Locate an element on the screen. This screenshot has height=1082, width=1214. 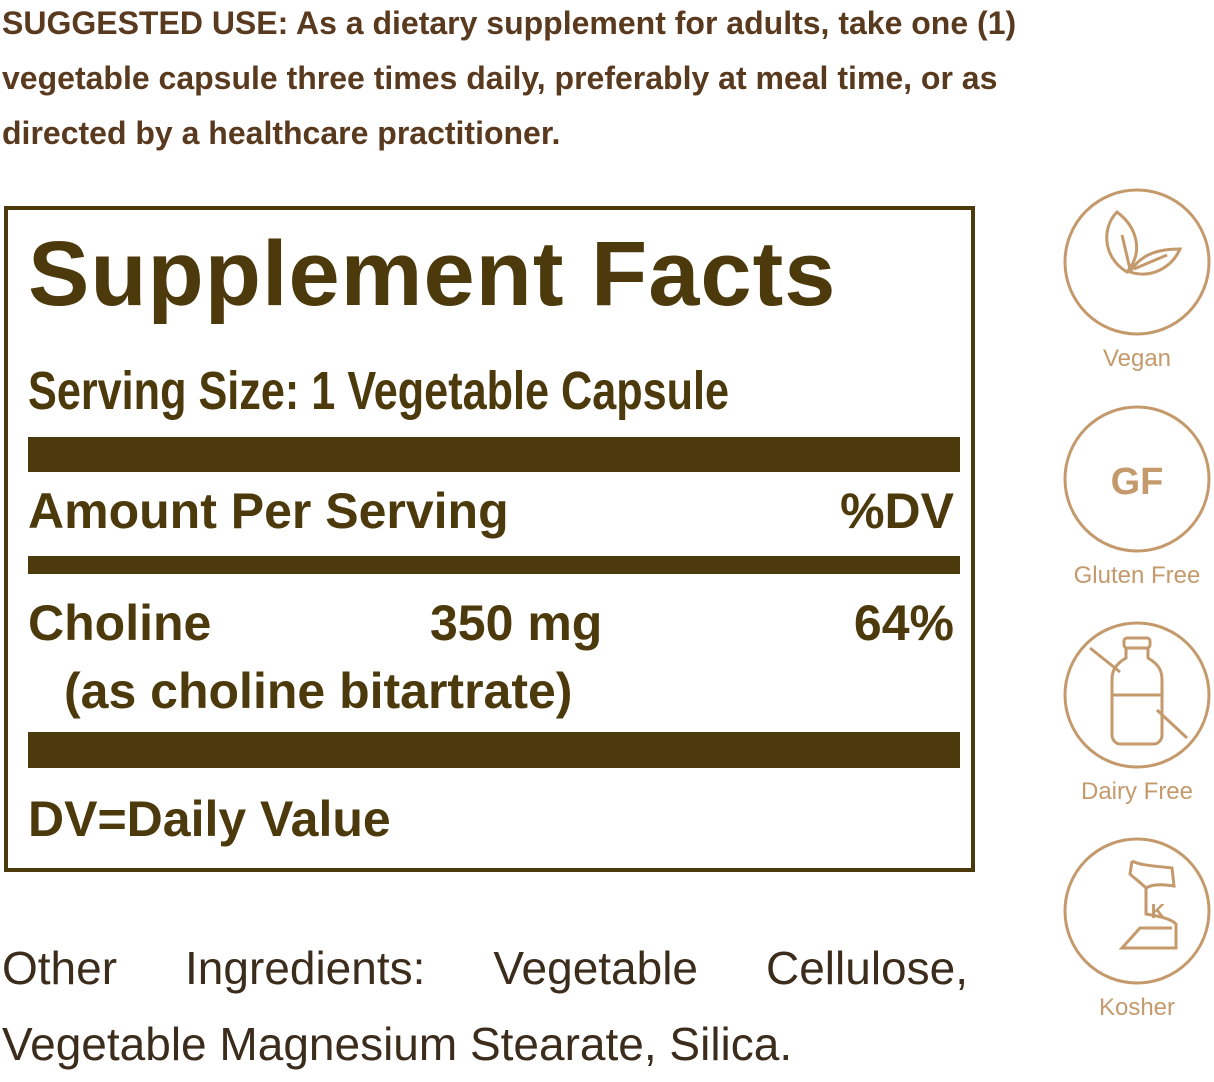
badge-label: Kosher is located at coordinates (1137, 1007).